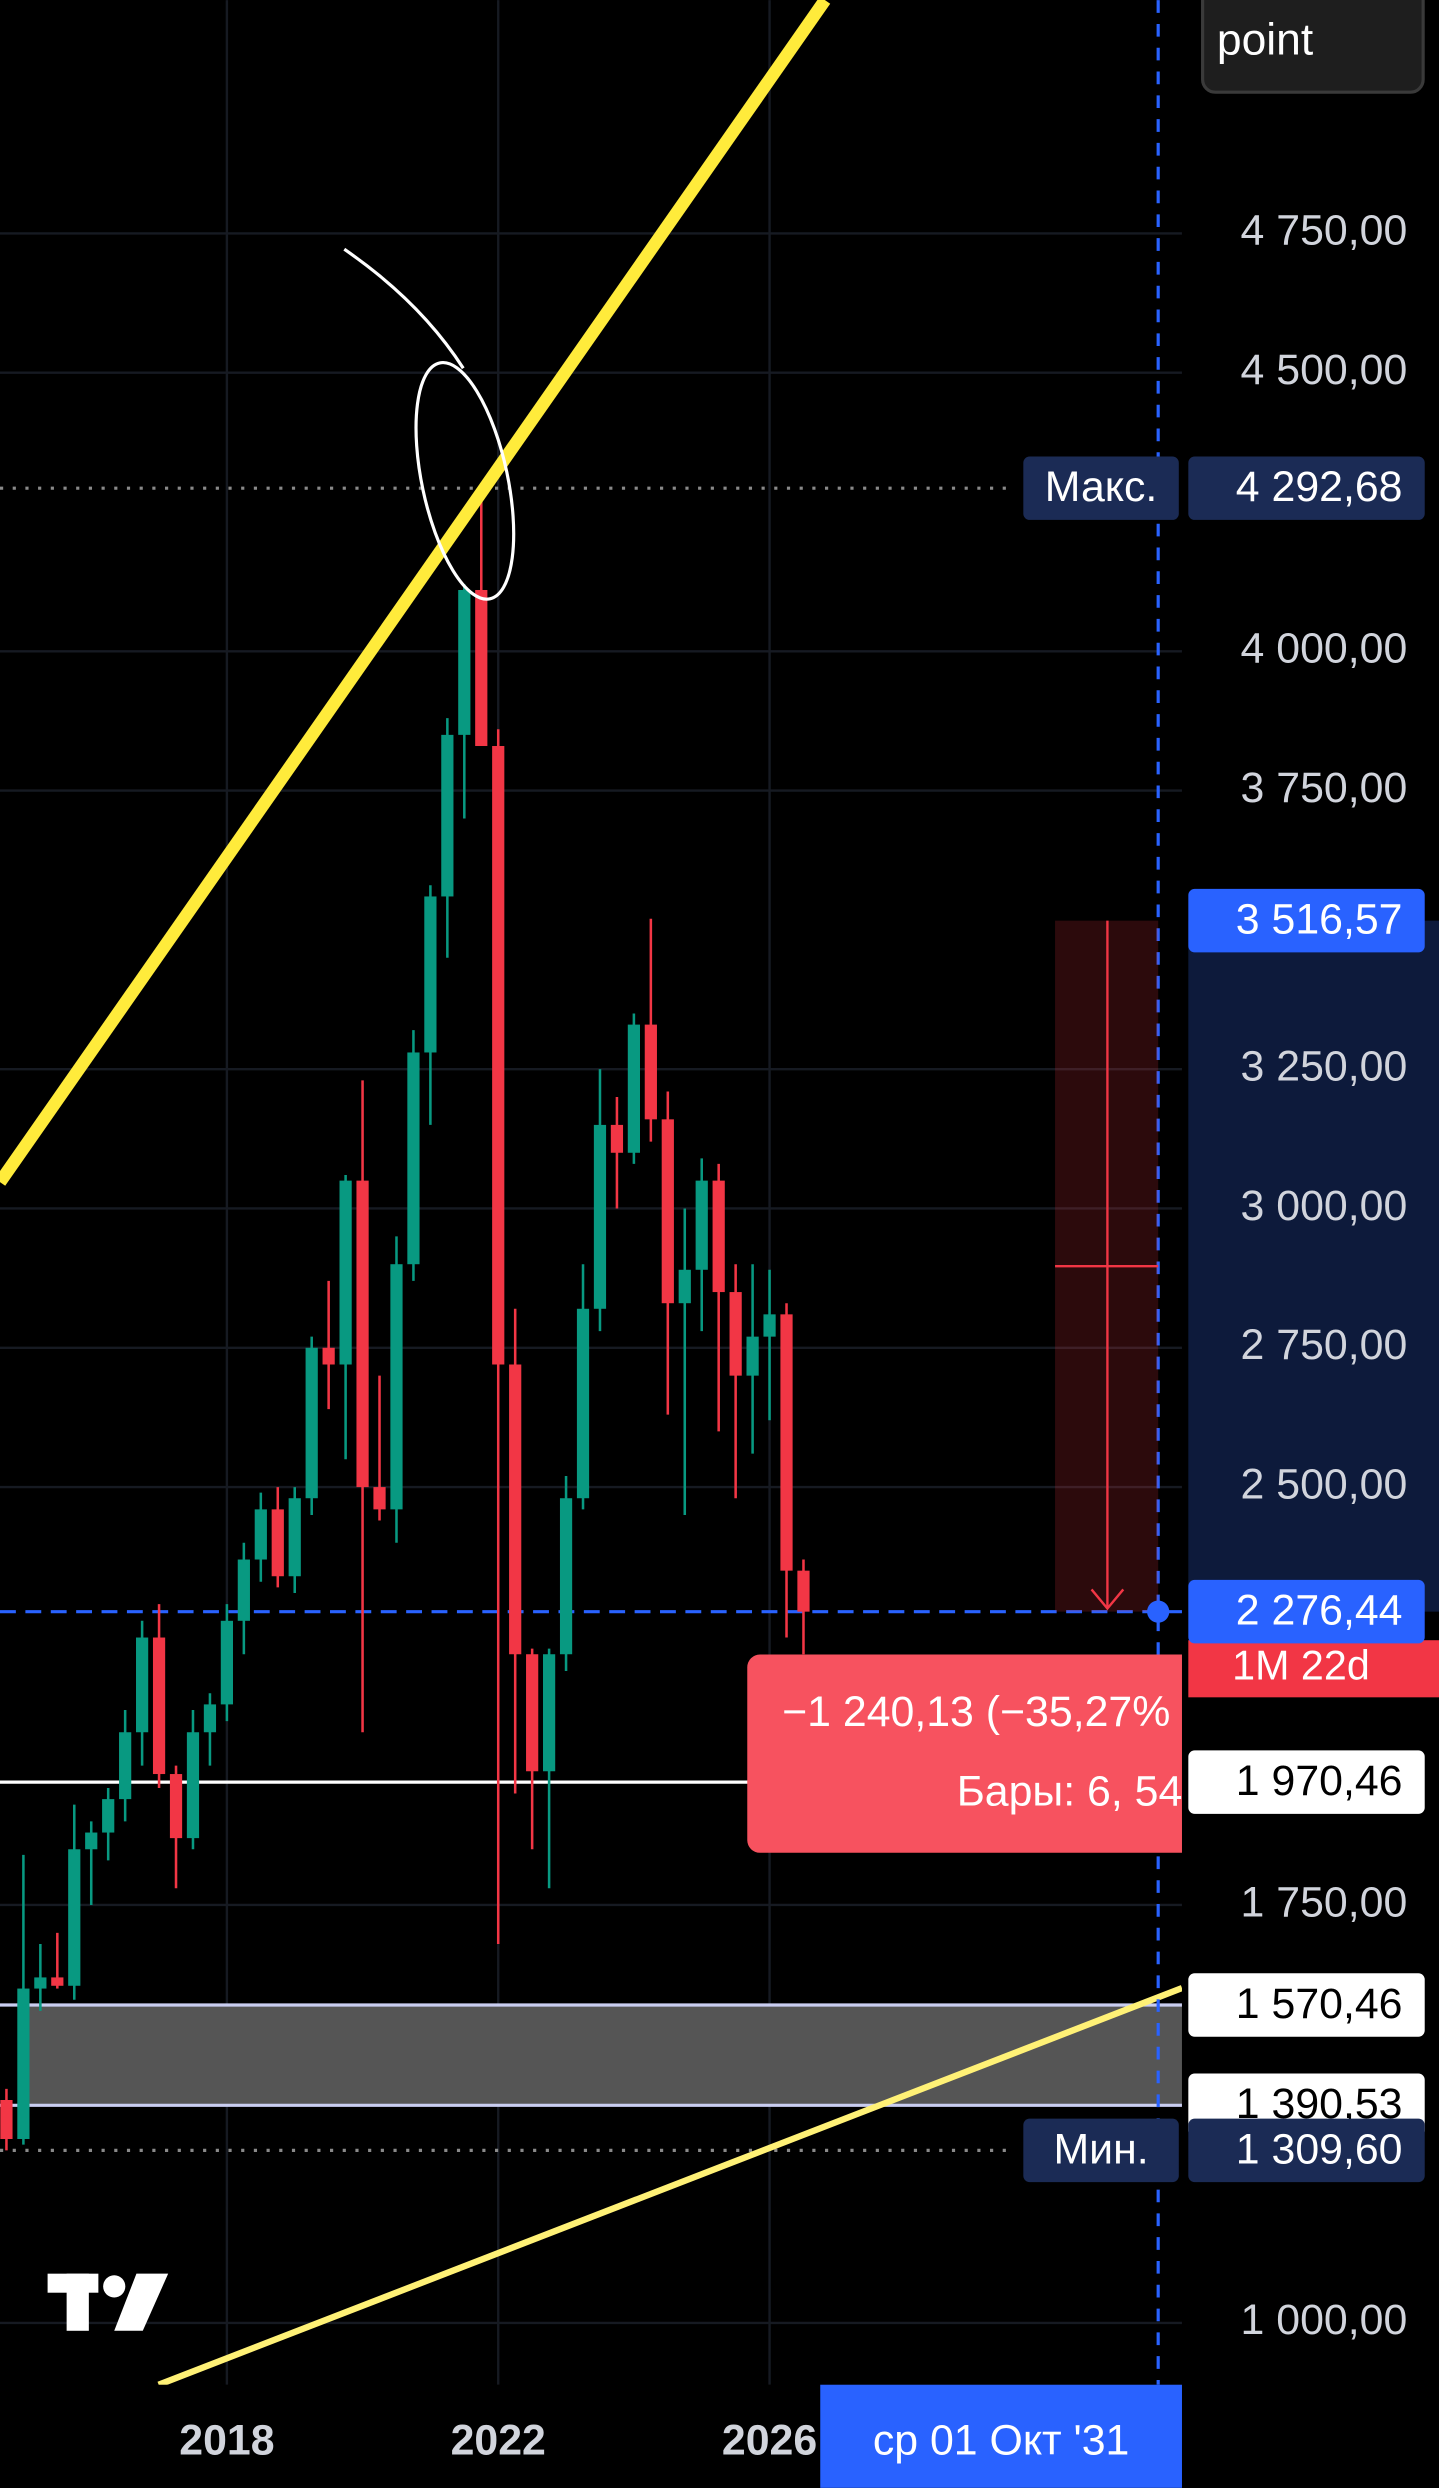  I want to click on measure-tool: −1 240,13 (−35,27% Бары: 6, 54, so click(985, 1386).